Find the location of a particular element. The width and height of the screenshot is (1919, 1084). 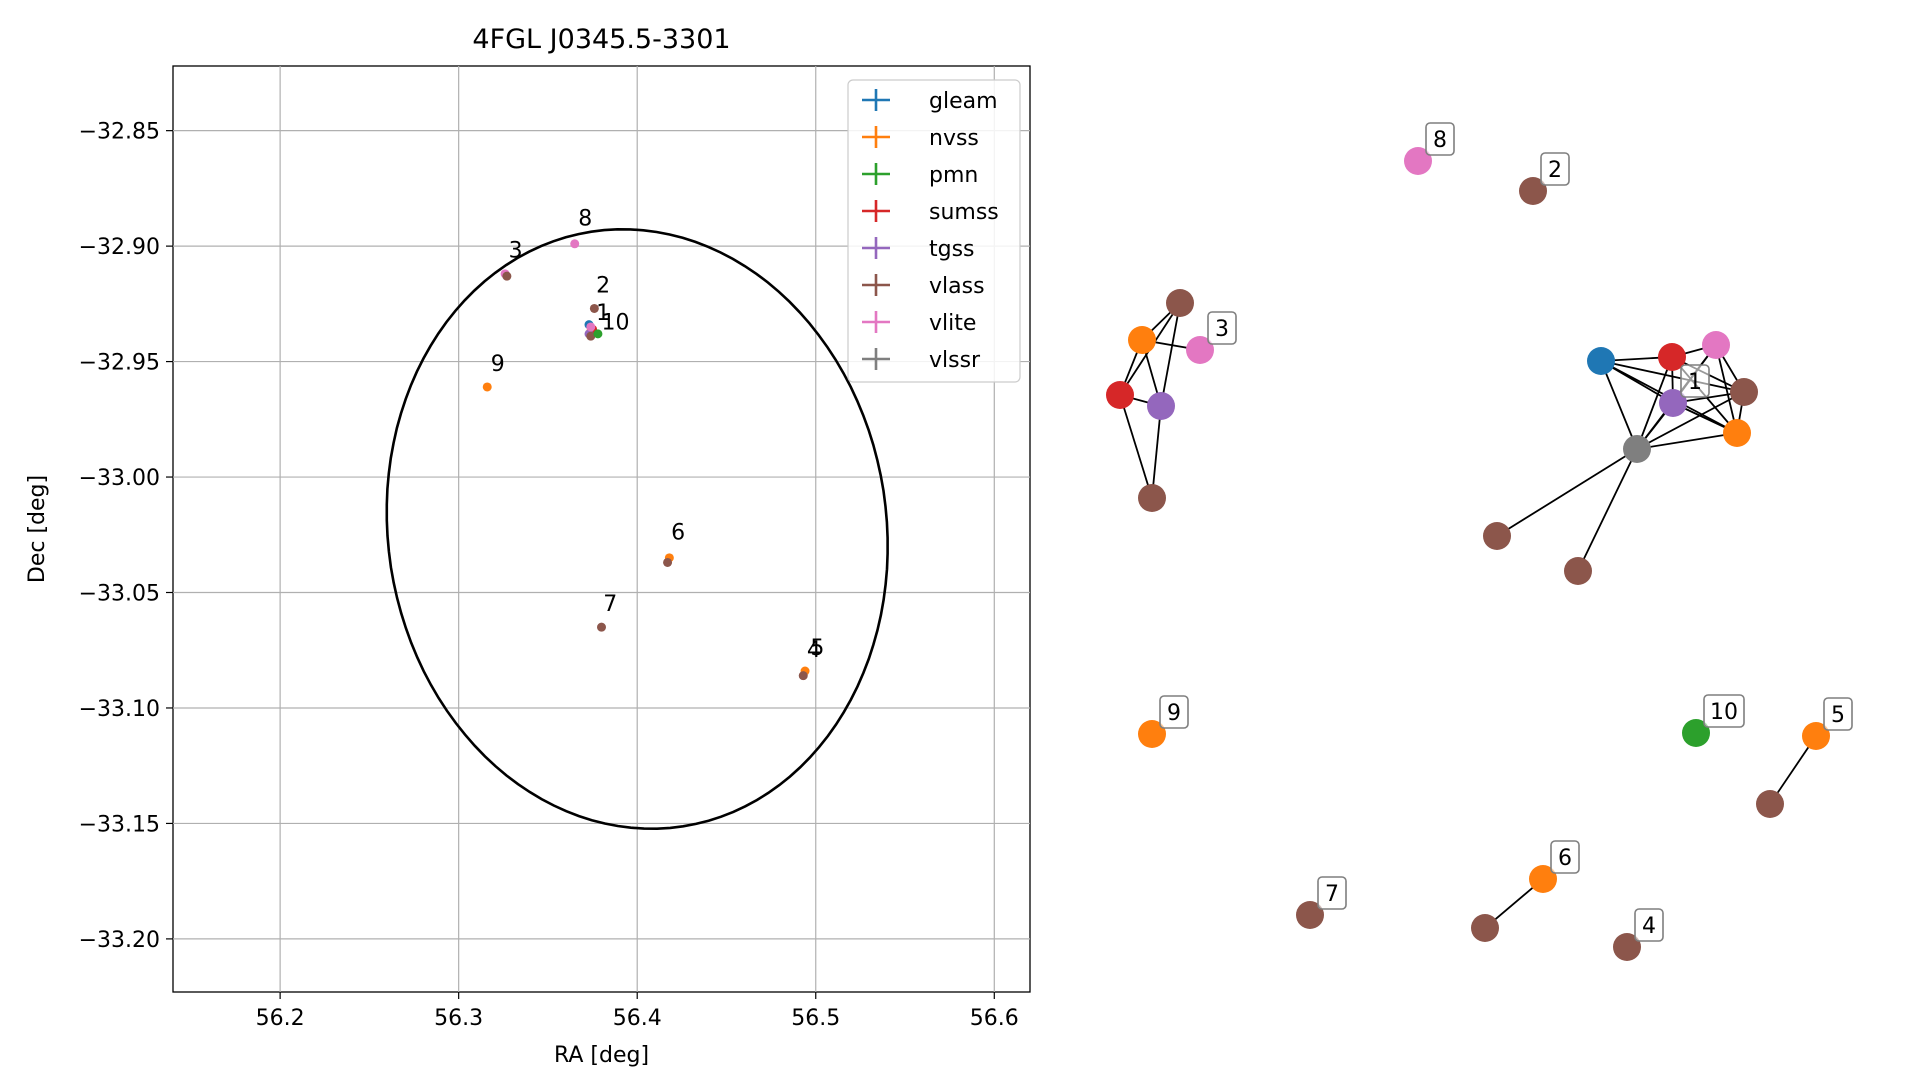

network-label-text: 1 is located at coordinates (1695, 382).